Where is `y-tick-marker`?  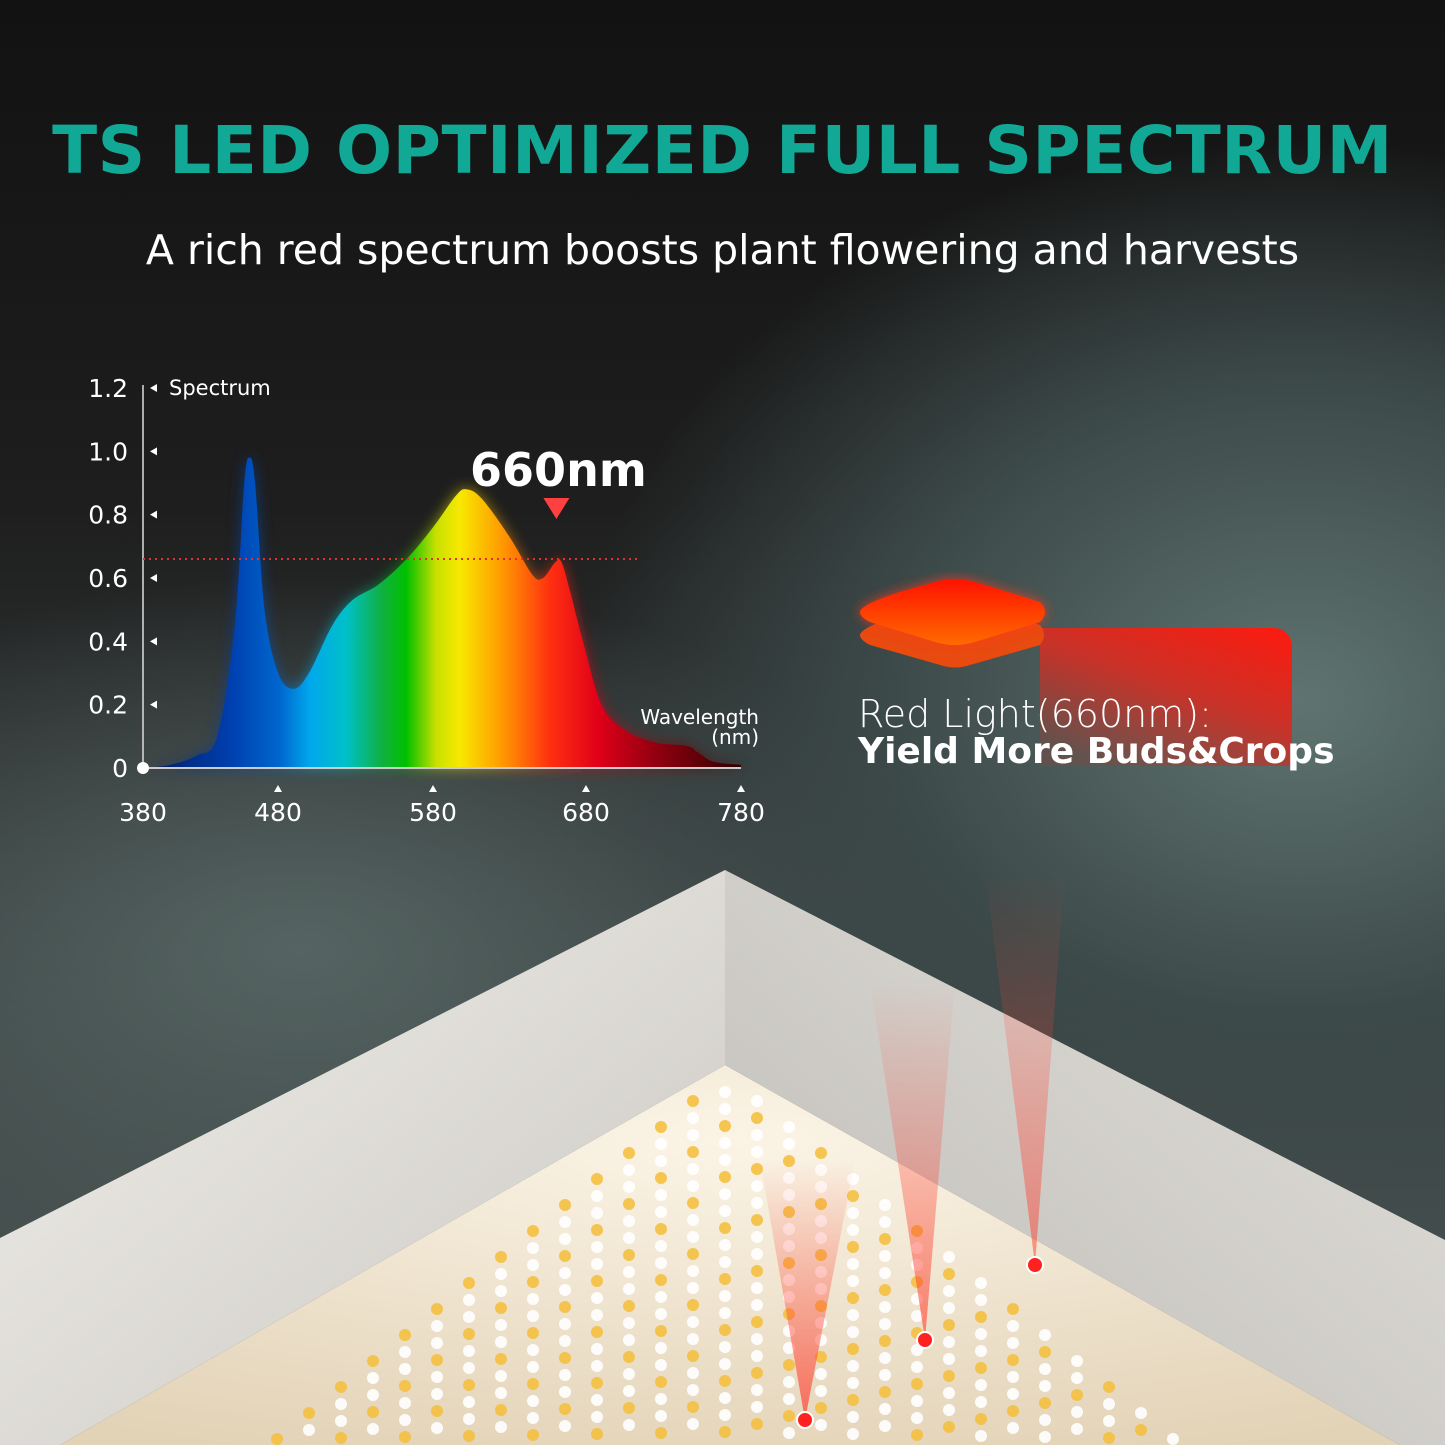
y-tick-marker is located at coordinates (153, 451).